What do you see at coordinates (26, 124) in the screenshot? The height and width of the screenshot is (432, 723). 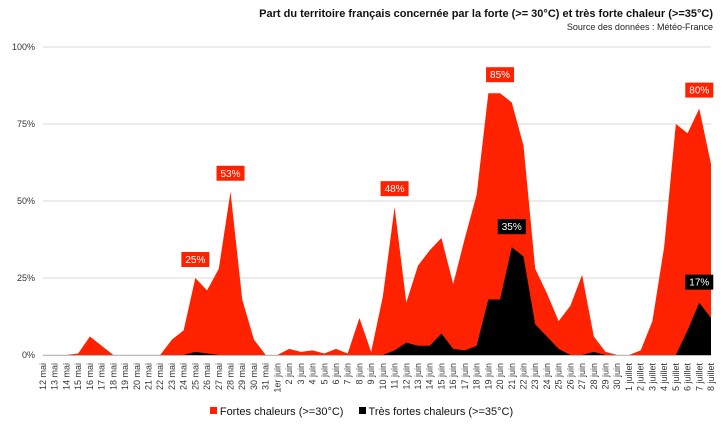 I see `y-tick-label: 75%` at bounding box center [26, 124].